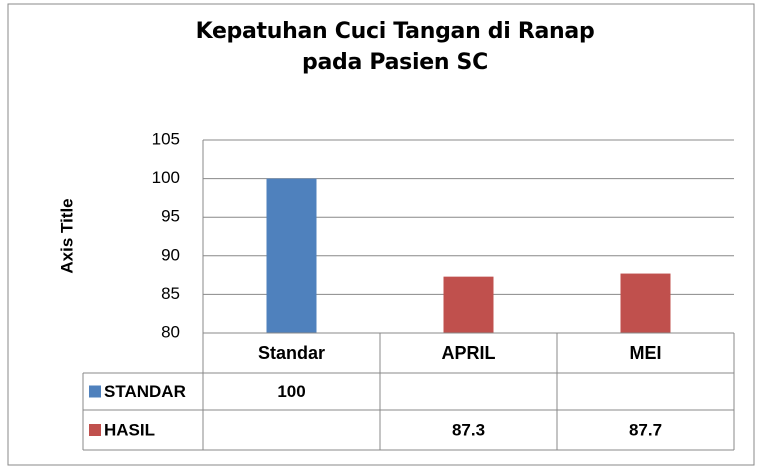 This screenshot has width=762, height=475. What do you see at coordinates (291, 353) in the screenshot?
I see `x-tick-label: Standar` at bounding box center [291, 353].